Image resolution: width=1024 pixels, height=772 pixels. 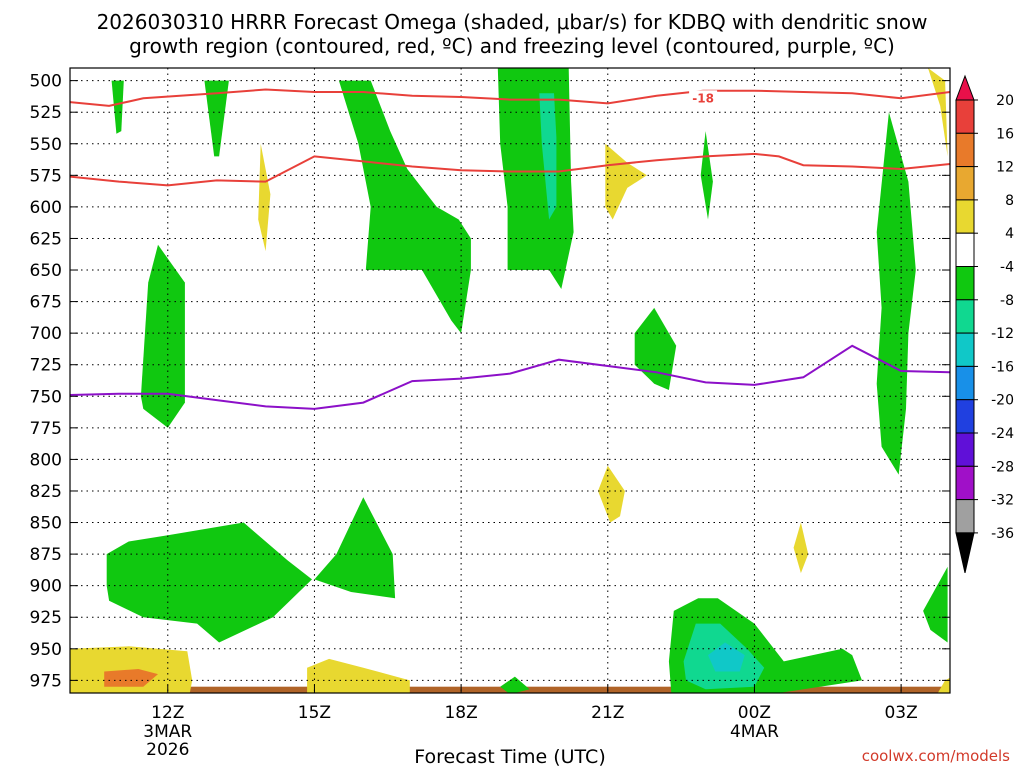 What do you see at coordinates (1002, 534) in the screenshot?
I see `colorbar-label-13: -36` at bounding box center [1002, 534].